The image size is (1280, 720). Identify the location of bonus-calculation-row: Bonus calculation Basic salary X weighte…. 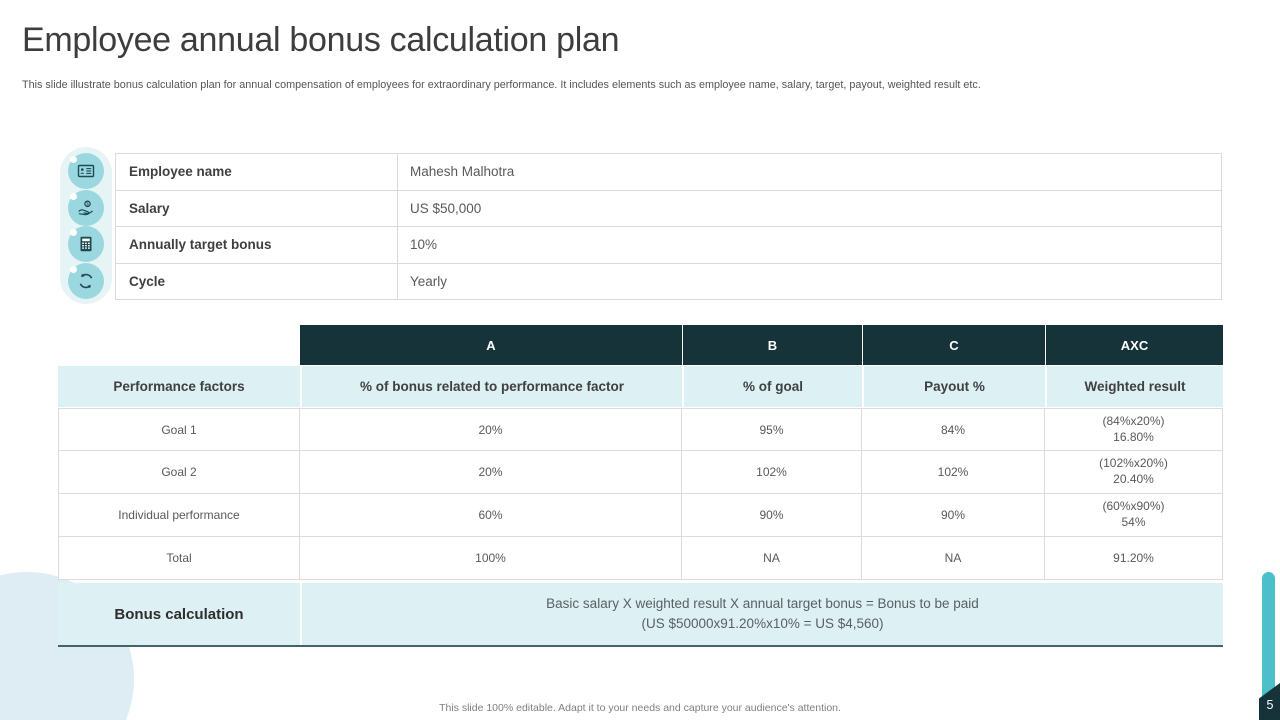
(640, 615).